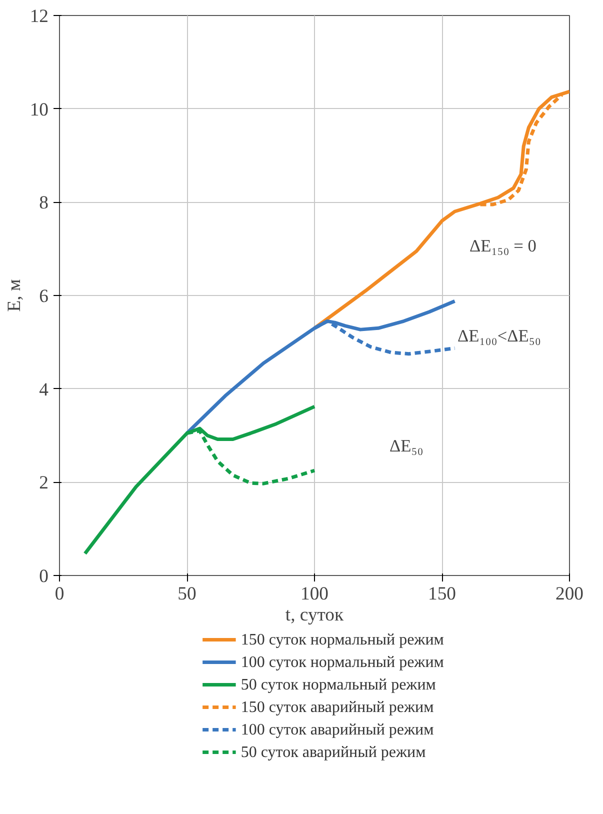  What do you see at coordinates (315, 615) in the screenshot?
I see `x-axis-title: t, суток` at bounding box center [315, 615].